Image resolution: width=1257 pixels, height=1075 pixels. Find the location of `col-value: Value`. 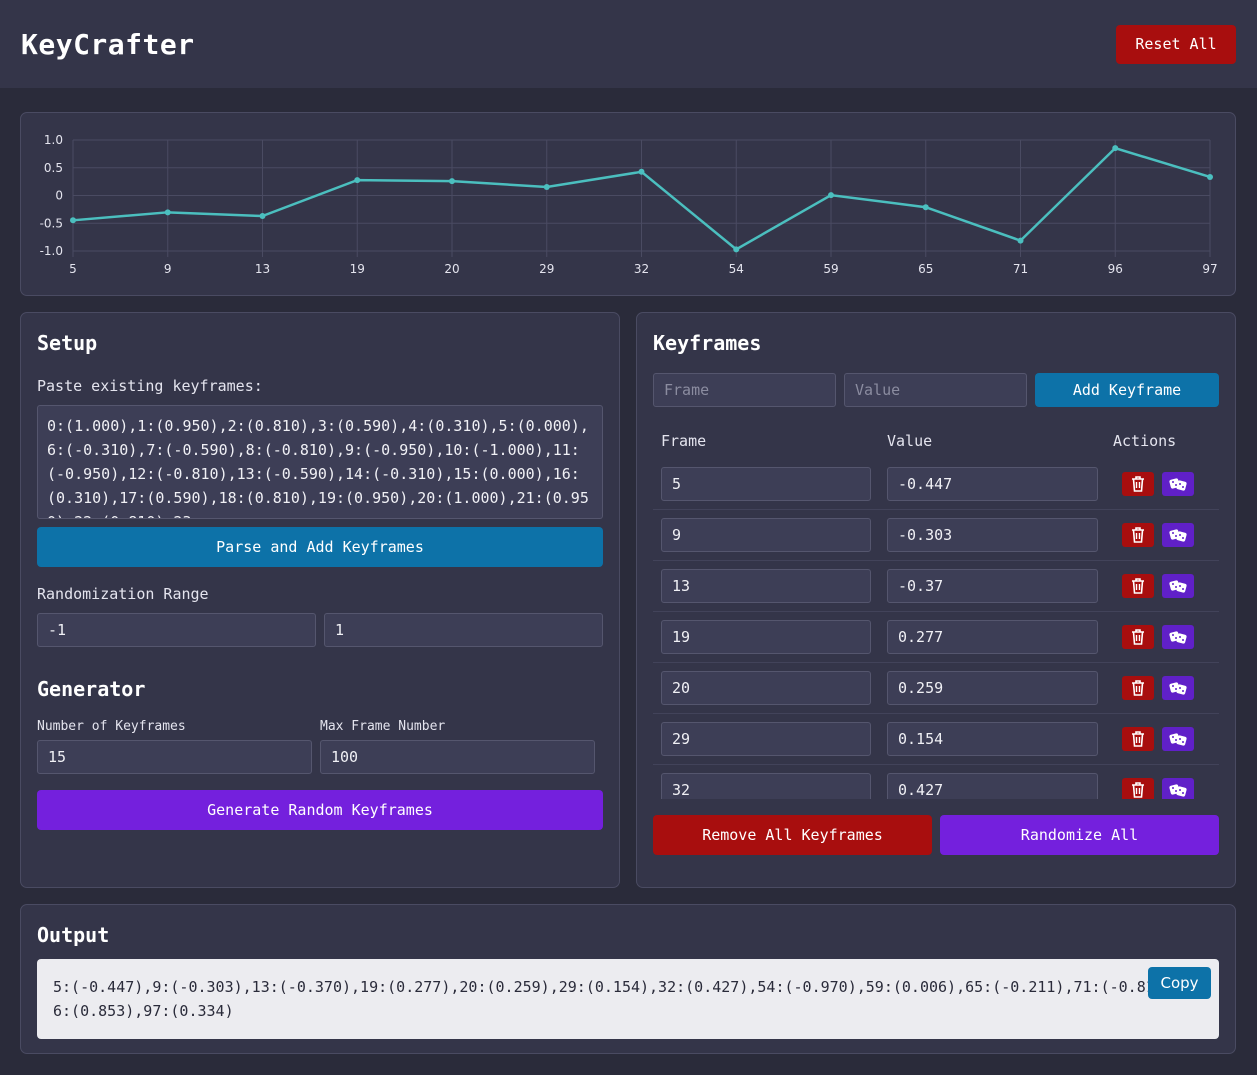

col-value: Value is located at coordinates (910, 441).